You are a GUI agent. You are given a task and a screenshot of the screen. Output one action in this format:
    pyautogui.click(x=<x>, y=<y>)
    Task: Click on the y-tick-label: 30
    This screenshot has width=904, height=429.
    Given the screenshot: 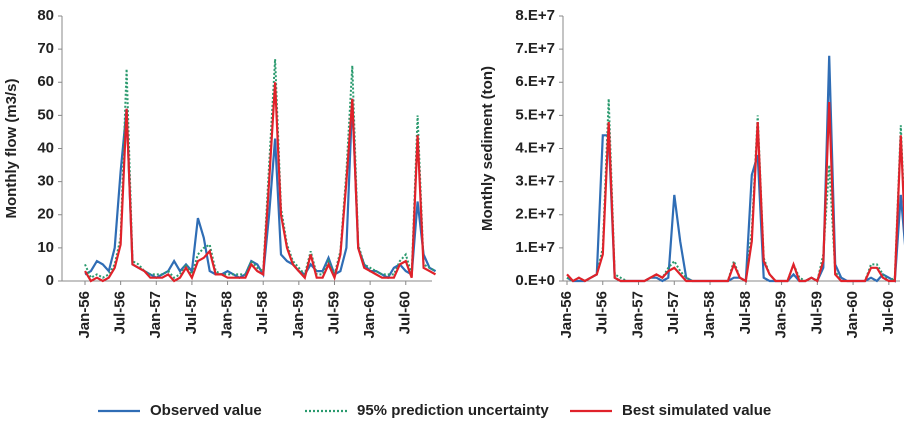 What is the action you would take?
    pyautogui.click(x=45, y=181)
    